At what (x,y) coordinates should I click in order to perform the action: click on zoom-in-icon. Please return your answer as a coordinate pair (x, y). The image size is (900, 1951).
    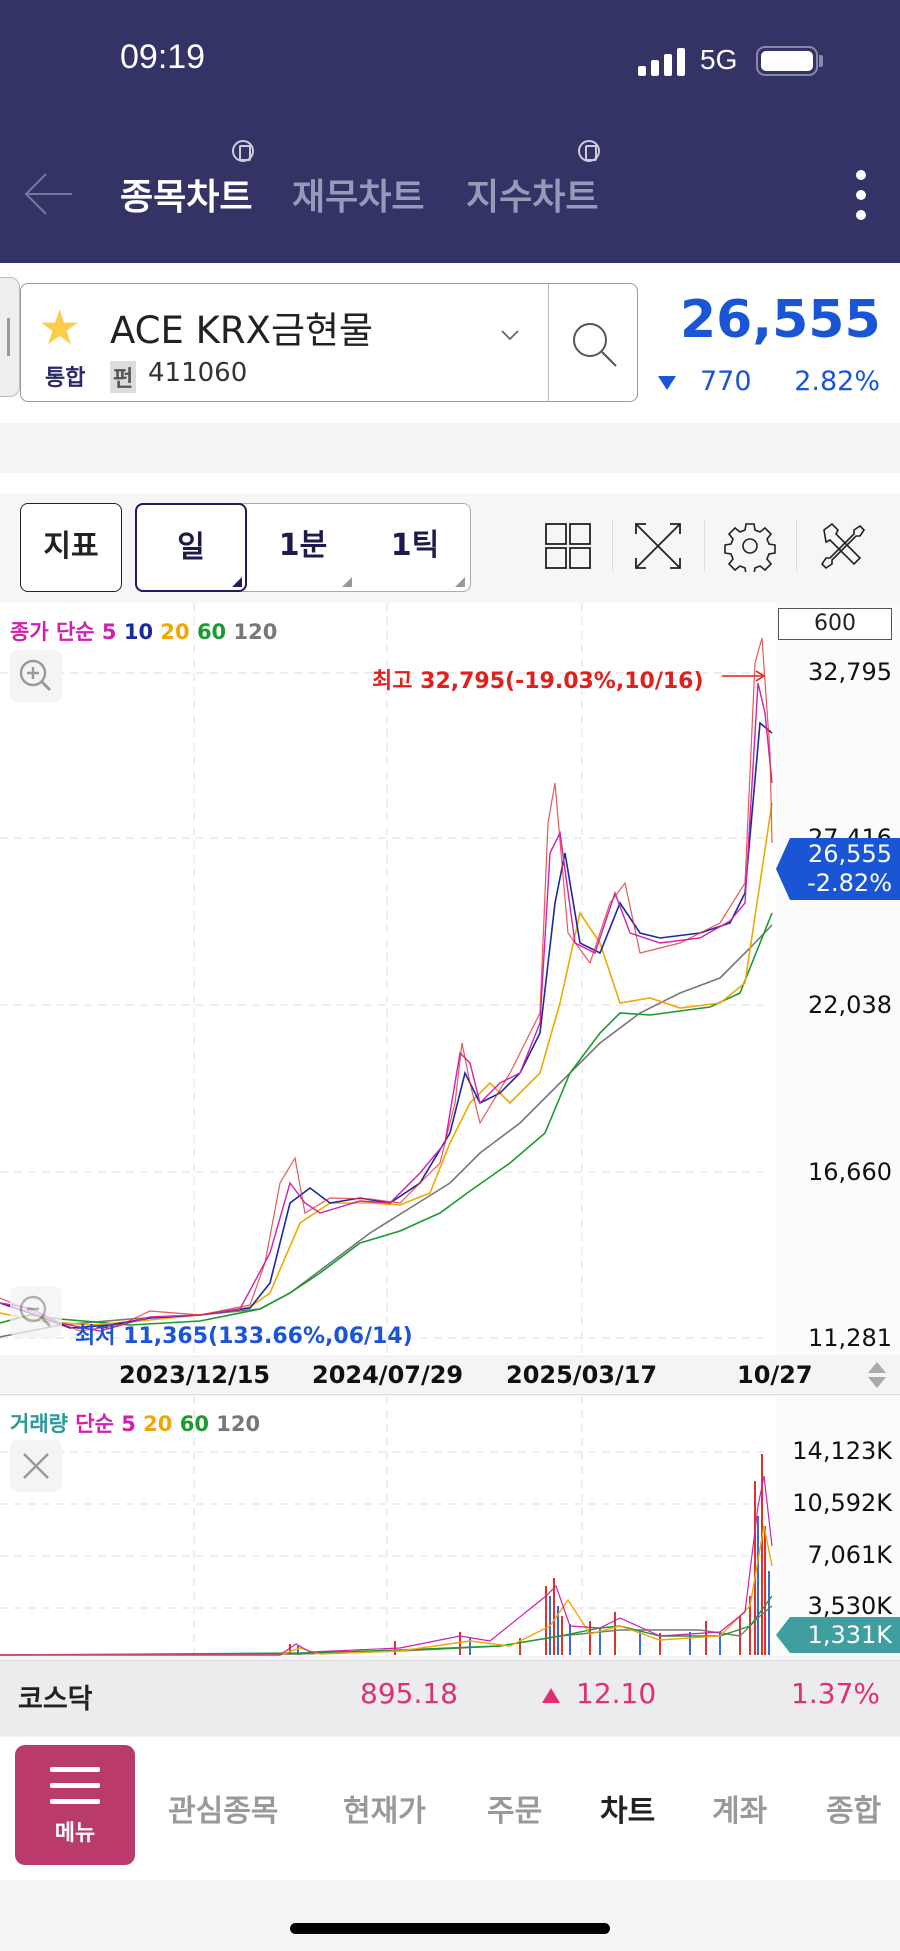
    Looking at the image, I should click on (36, 676).